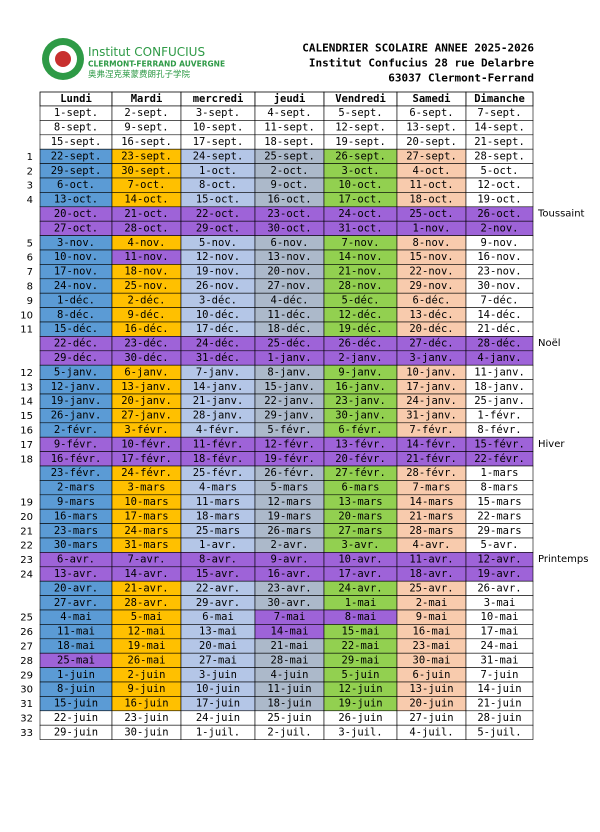 Image resolution: width=600 pixels, height=832 pixels. Describe the element at coordinates (499, 704) in the screenshot. I see `day-label: 21-juin` at that location.